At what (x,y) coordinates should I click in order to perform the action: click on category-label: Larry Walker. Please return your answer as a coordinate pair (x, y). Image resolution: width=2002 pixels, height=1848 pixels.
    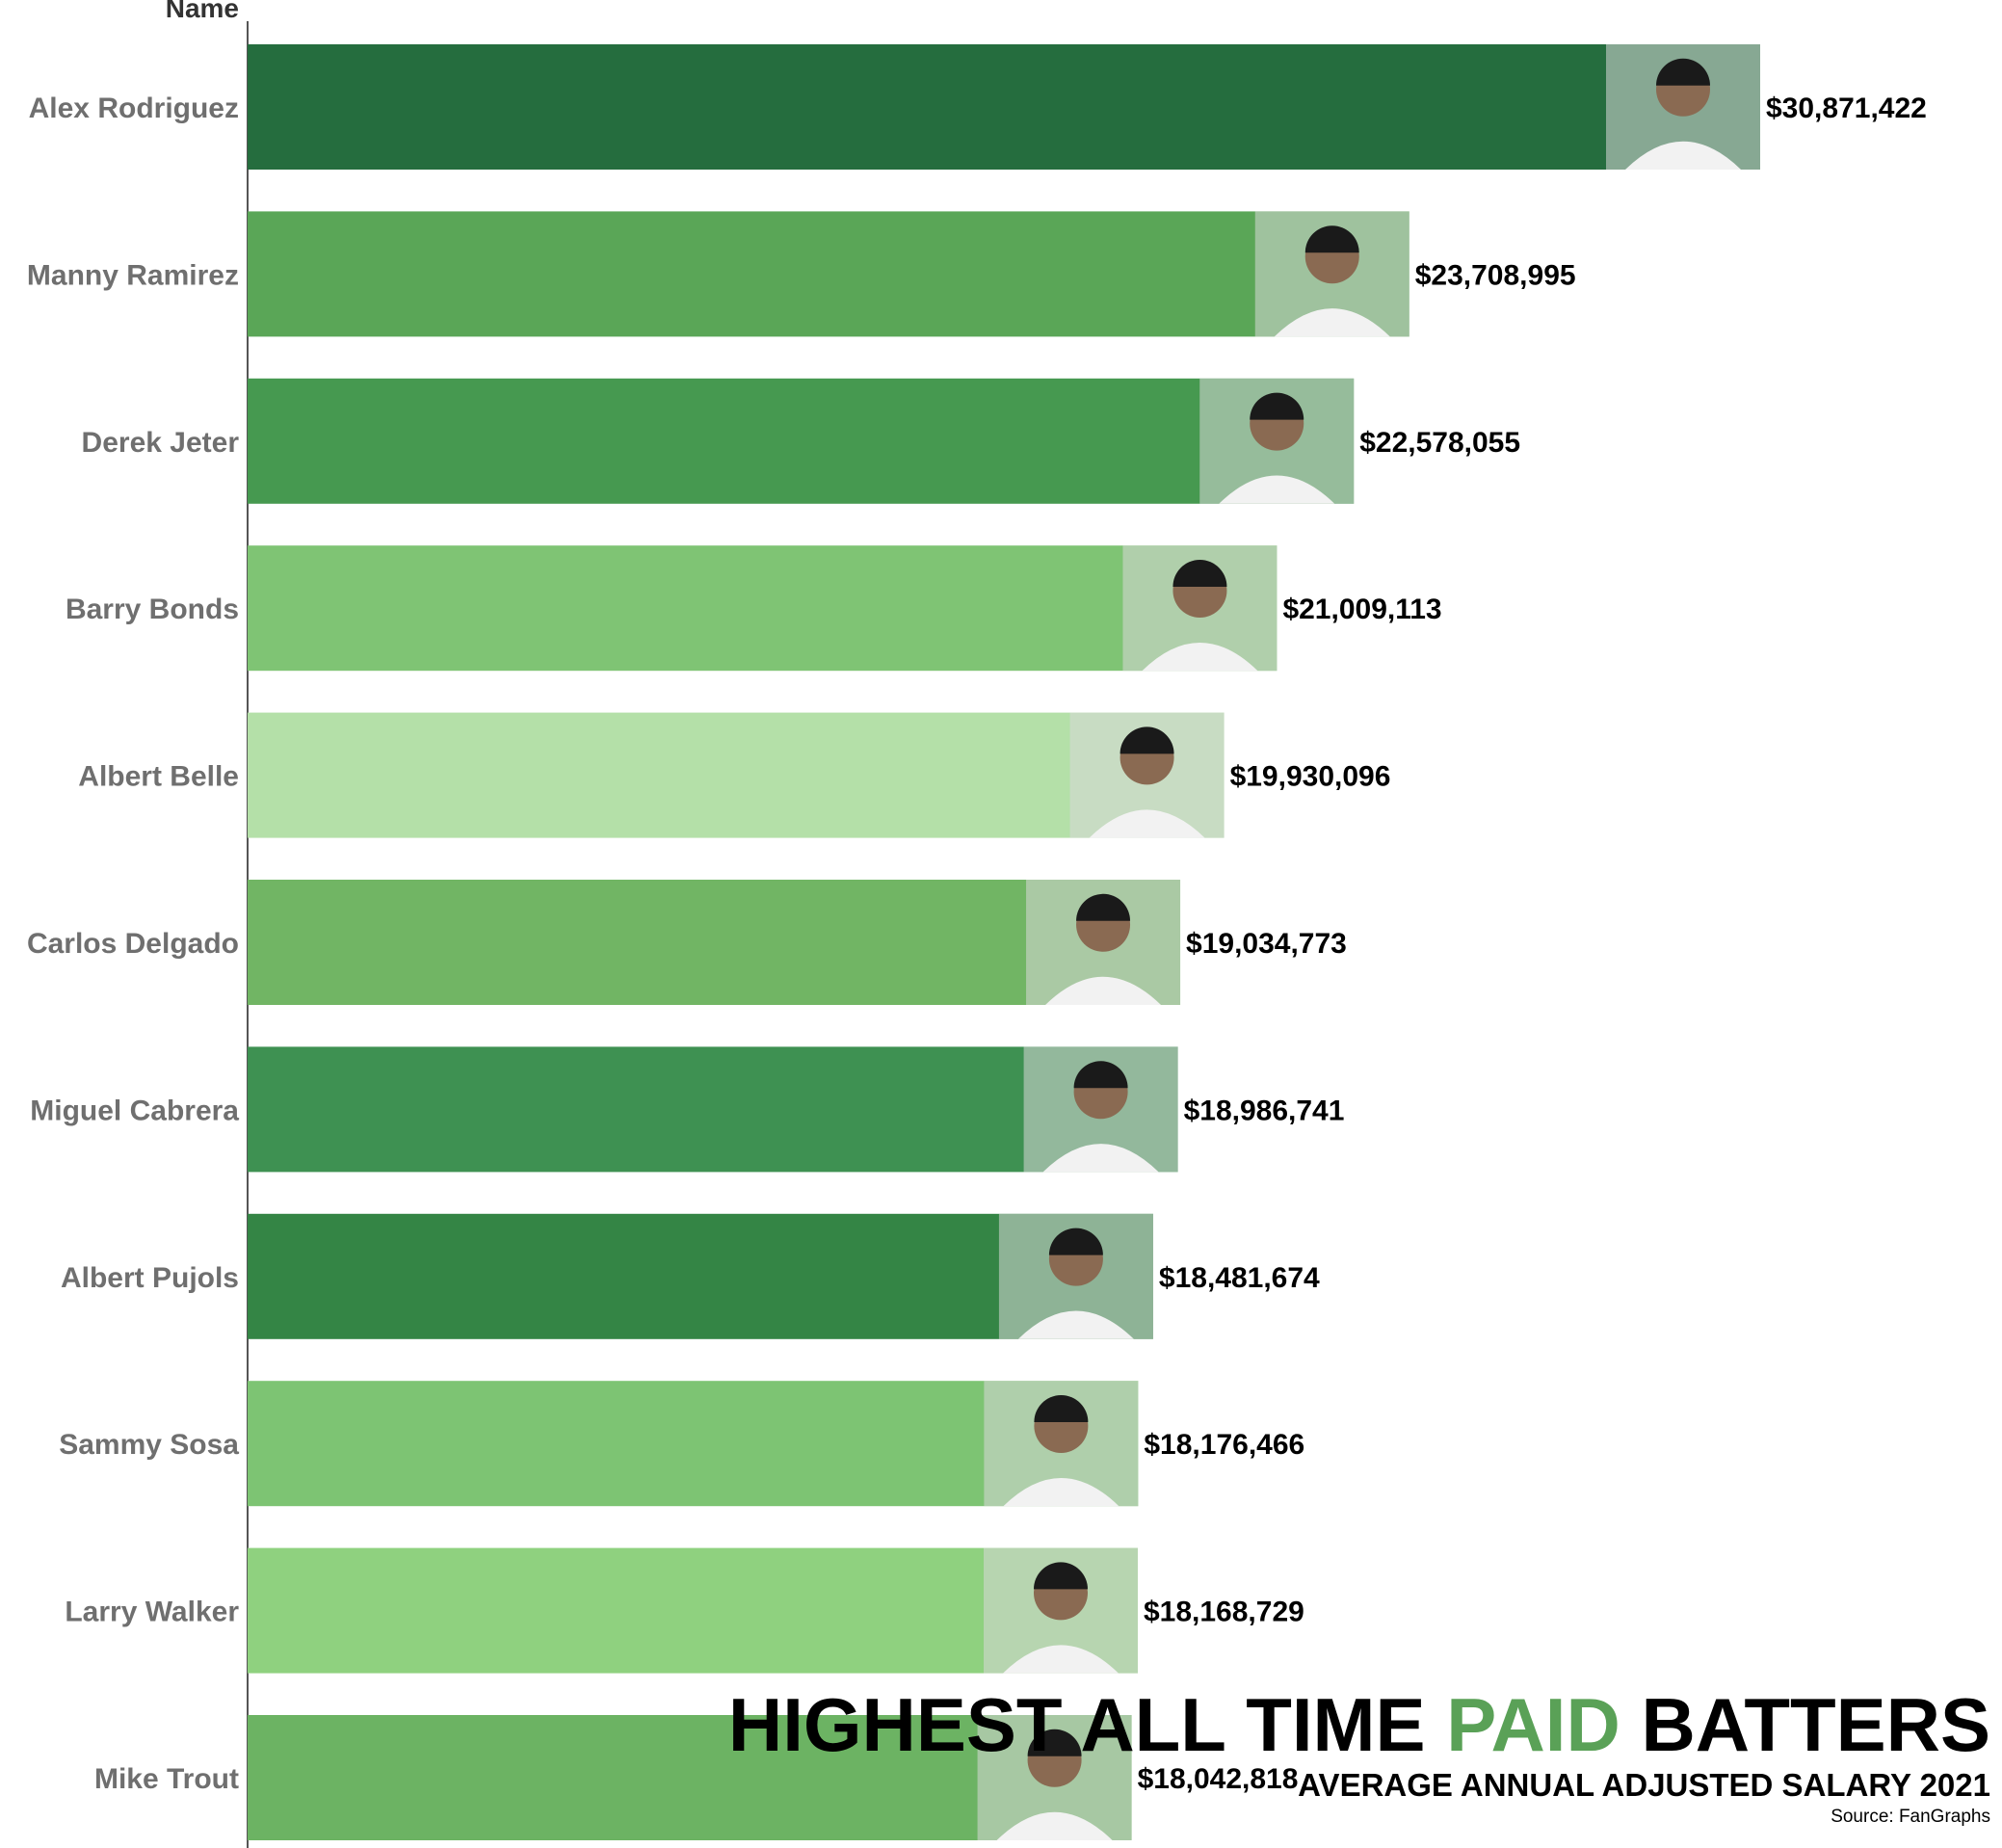
    Looking at the image, I should click on (152, 1613).